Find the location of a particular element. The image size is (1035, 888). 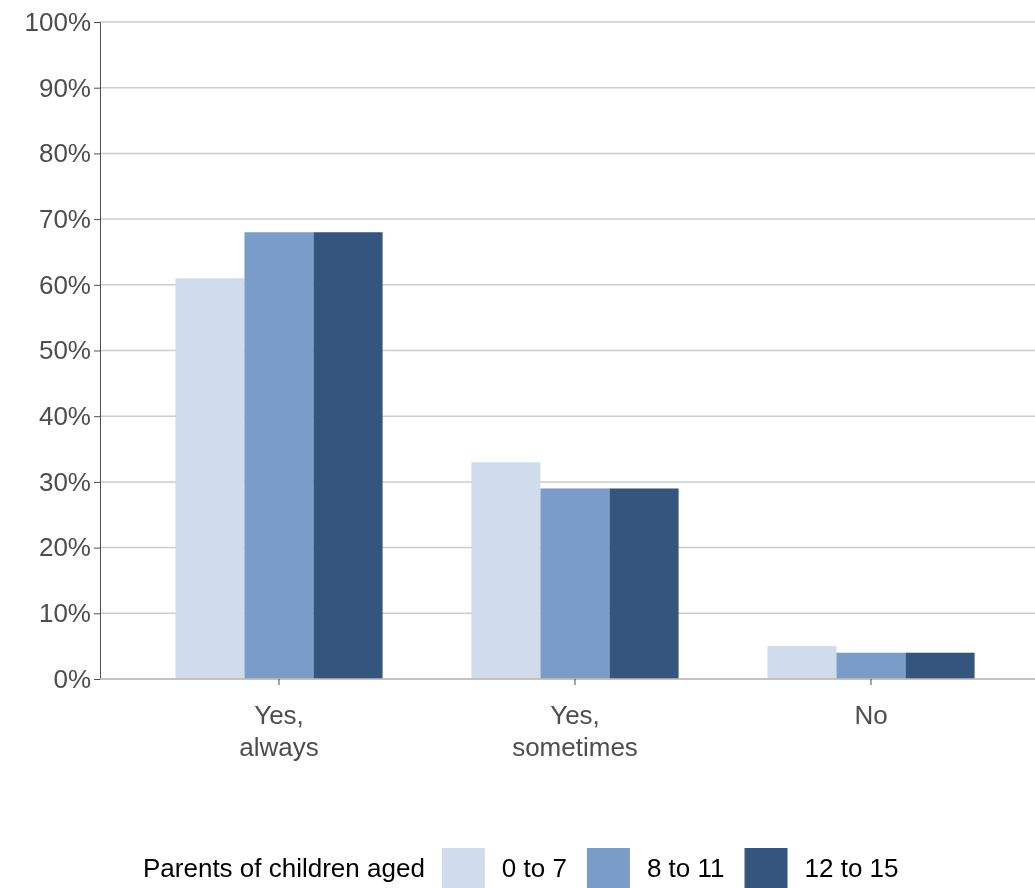

y-tick-label: 20% is located at coordinates (64, 547).